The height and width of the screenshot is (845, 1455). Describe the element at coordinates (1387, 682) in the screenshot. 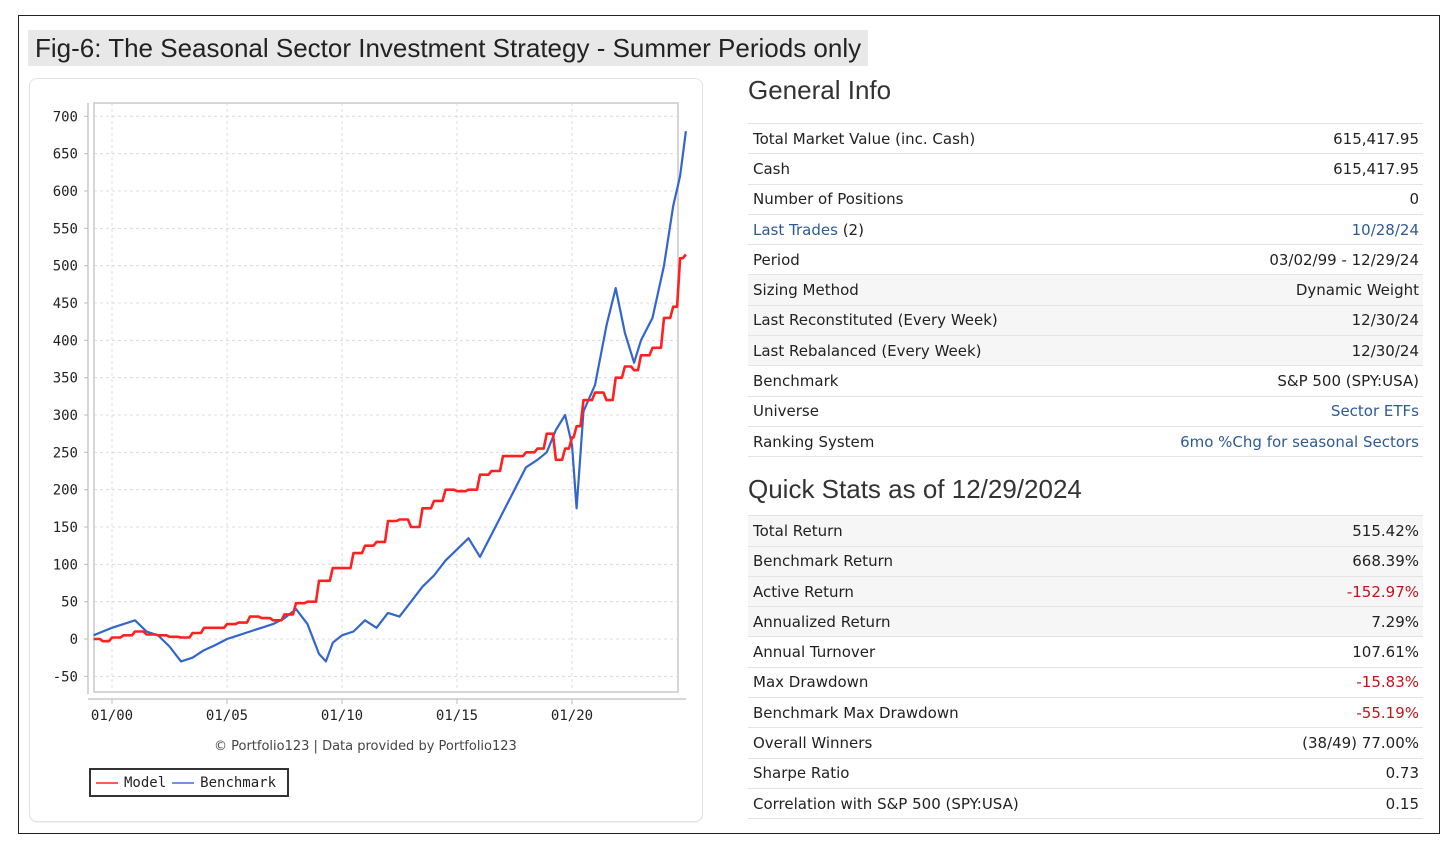

I see `value: -15.83%` at that location.